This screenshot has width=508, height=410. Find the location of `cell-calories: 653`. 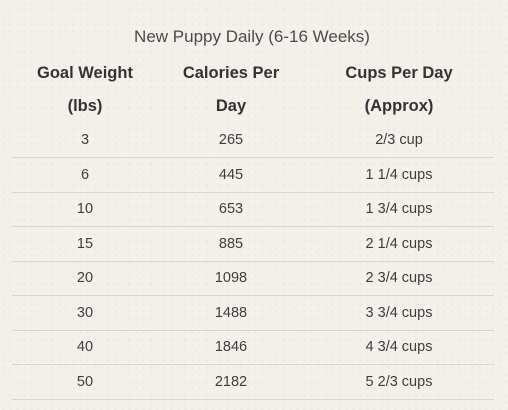

cell-calories: 653 is located at coordinates (231, 209).